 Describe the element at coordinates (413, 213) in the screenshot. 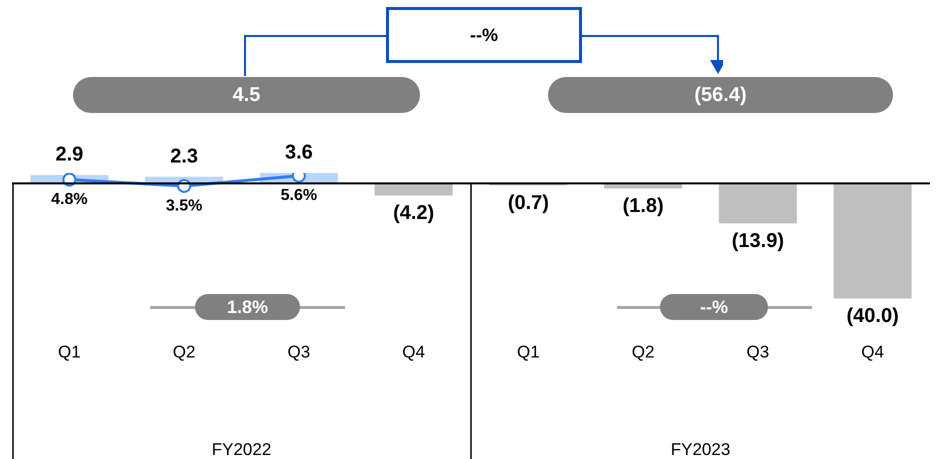

I see `data-label: (4.2)` at that location.